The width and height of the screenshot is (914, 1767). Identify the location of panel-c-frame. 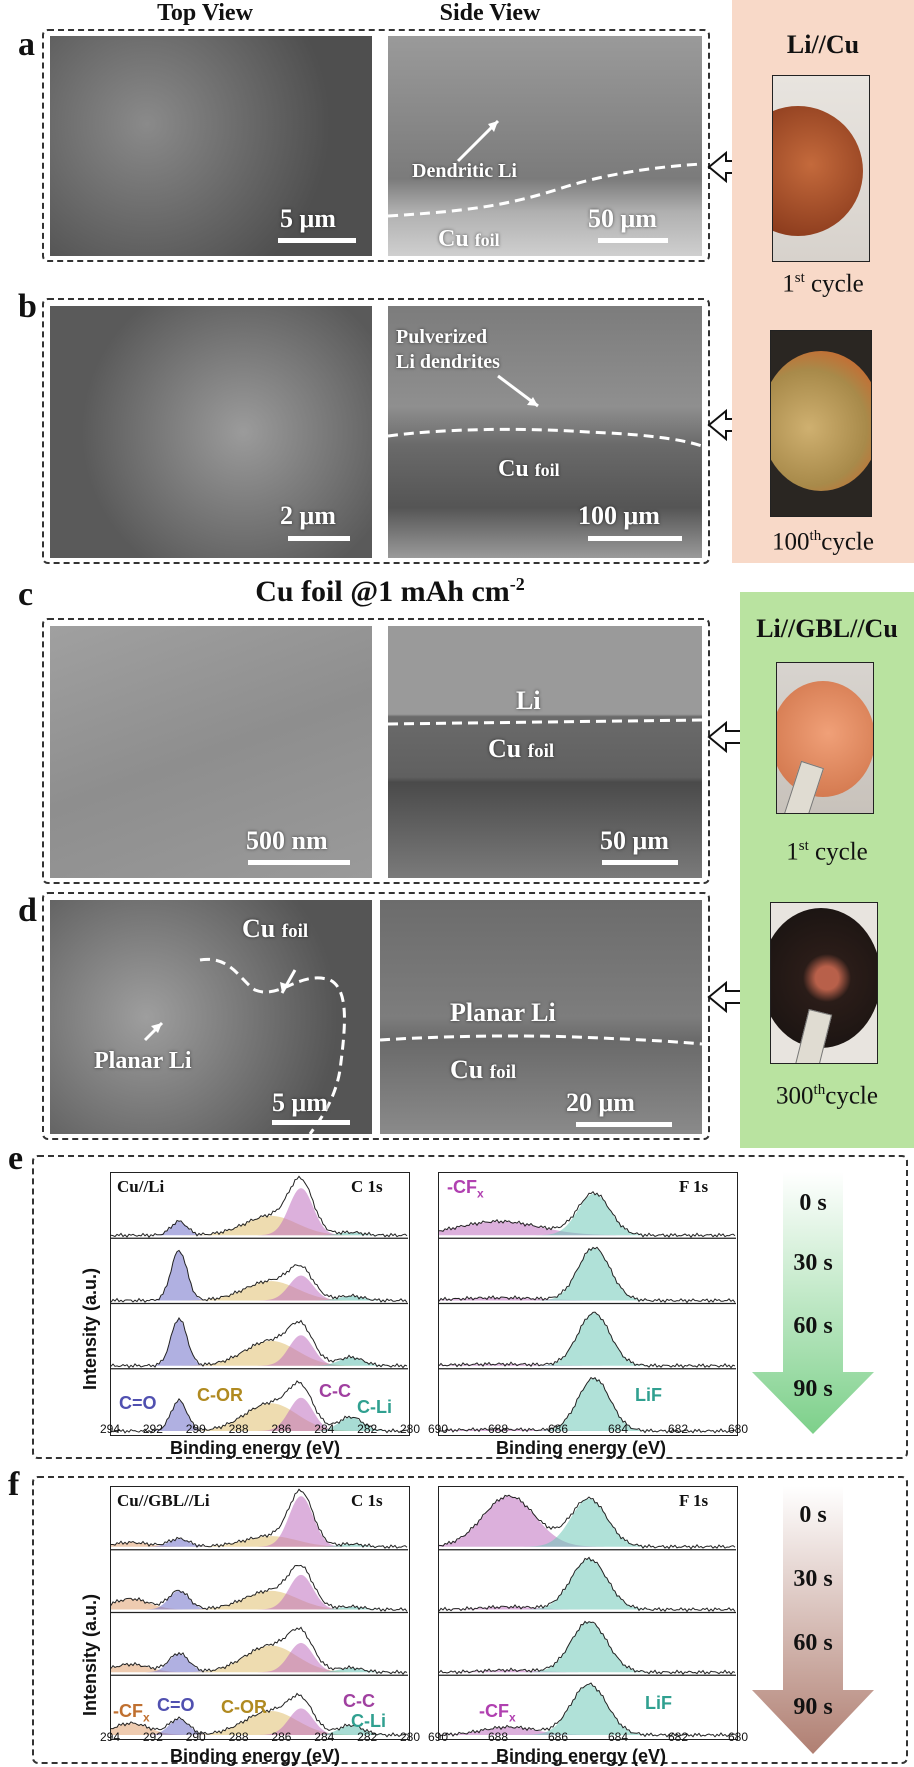
(376, 751).